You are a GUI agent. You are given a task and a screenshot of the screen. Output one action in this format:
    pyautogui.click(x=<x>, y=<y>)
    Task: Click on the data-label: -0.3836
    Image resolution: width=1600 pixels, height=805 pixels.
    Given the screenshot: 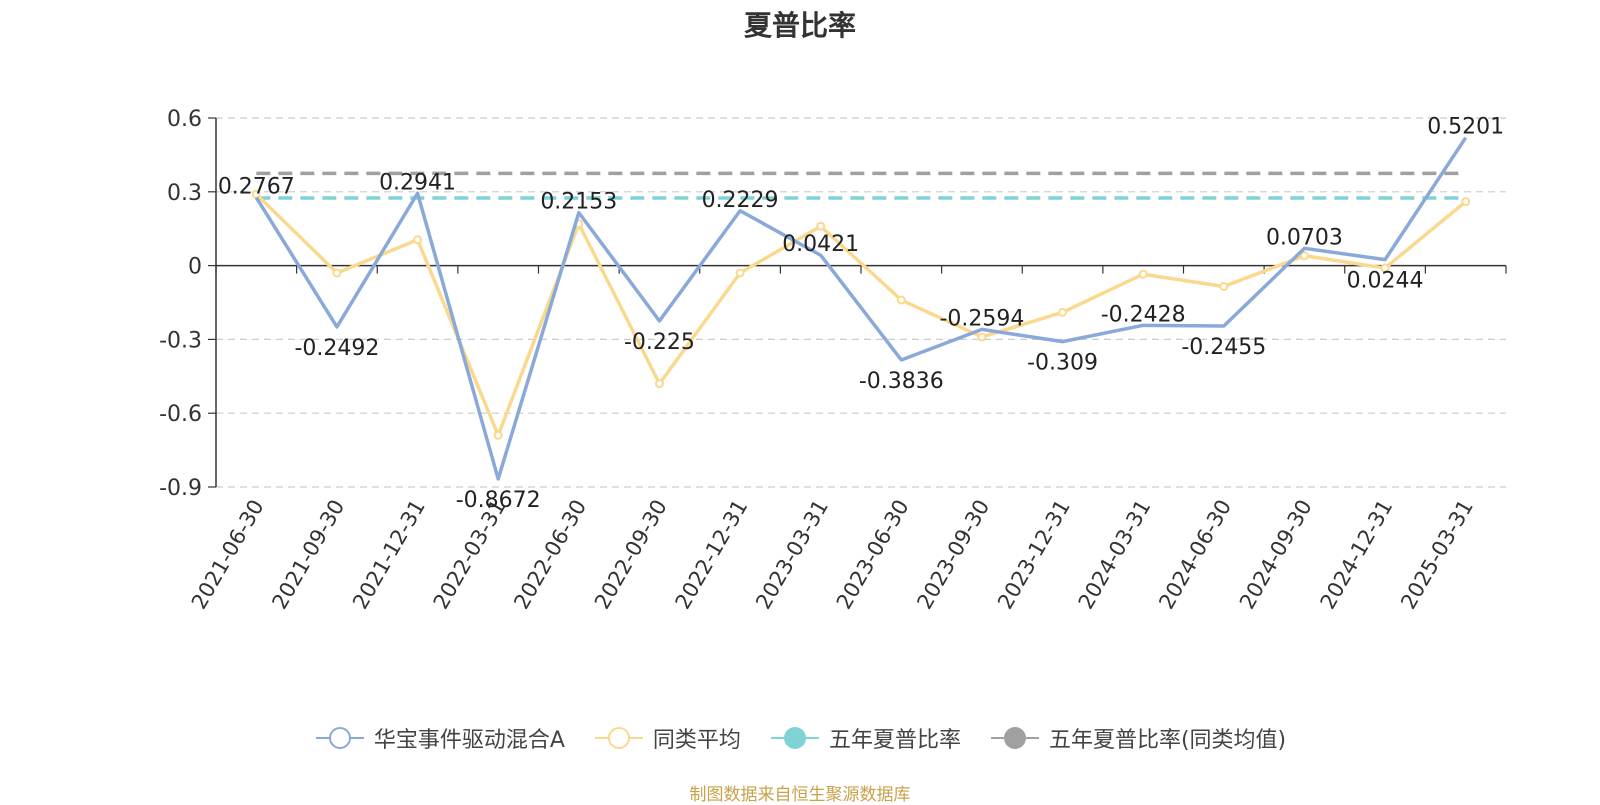 What is the action you would take?
    pyautogui.click(x=901, y=381)
    